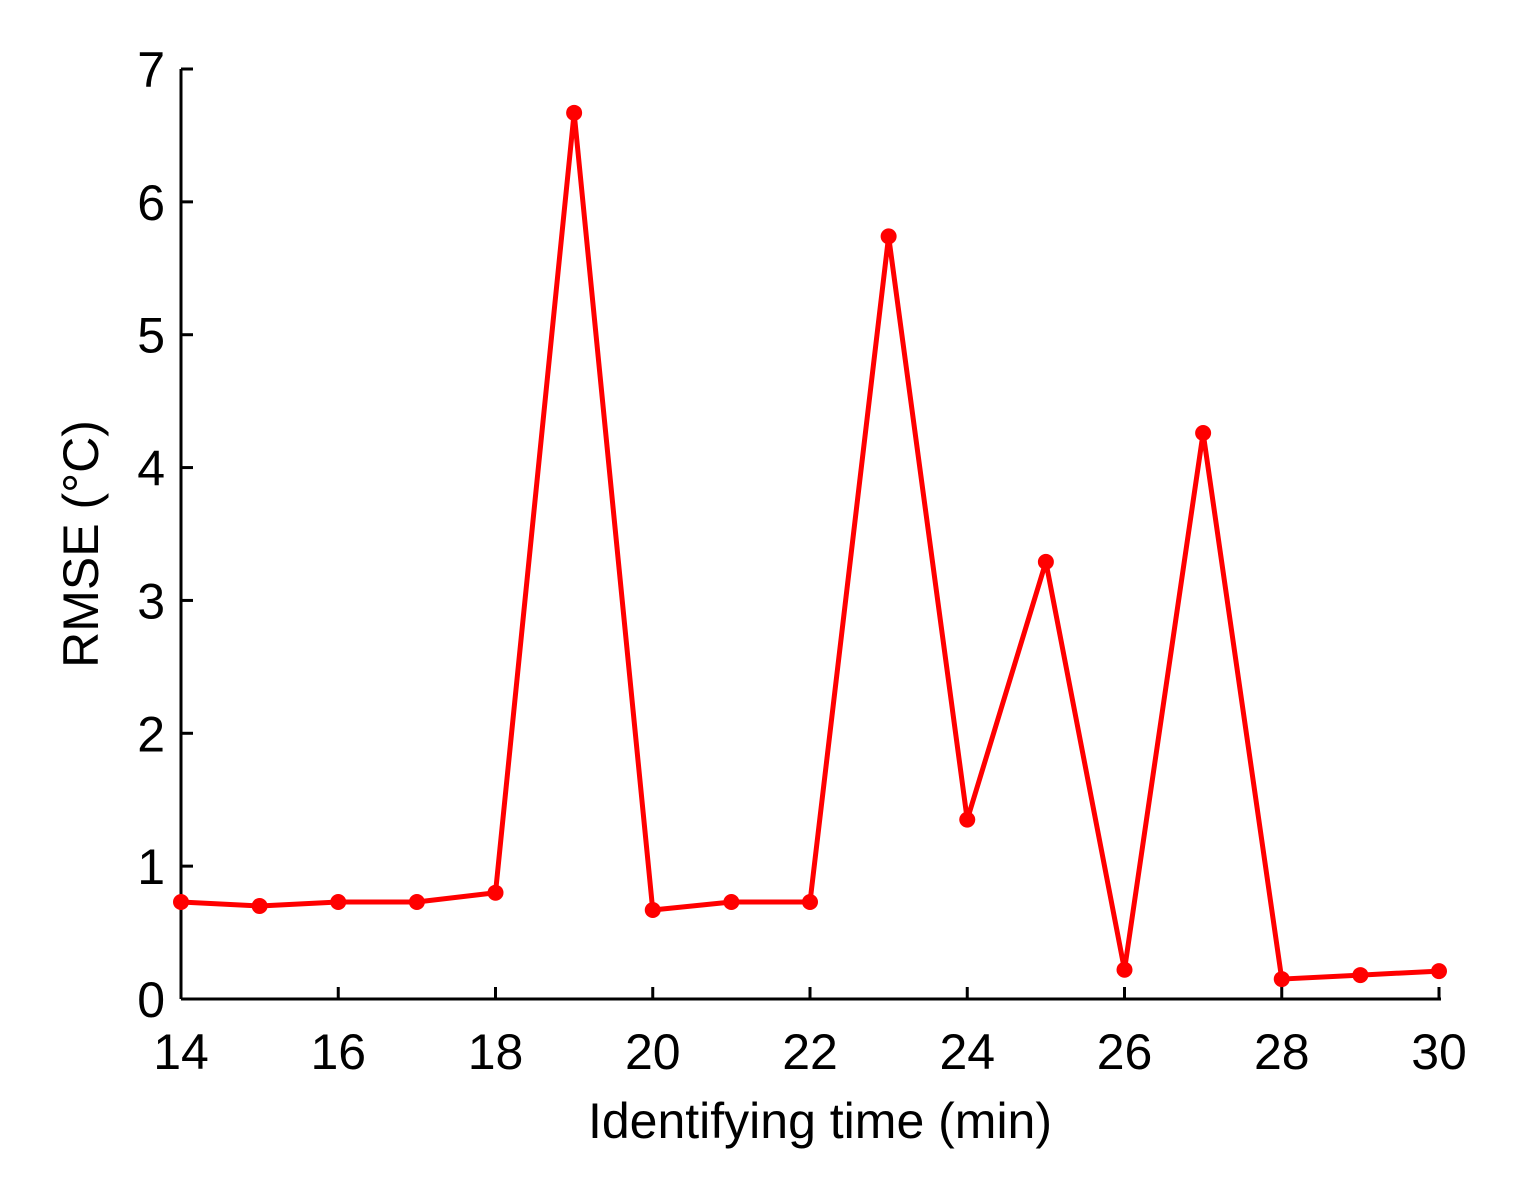 This screenshot has width=1532, height=1185. I want to click on y-tick-label: 1, so click(151, 867).